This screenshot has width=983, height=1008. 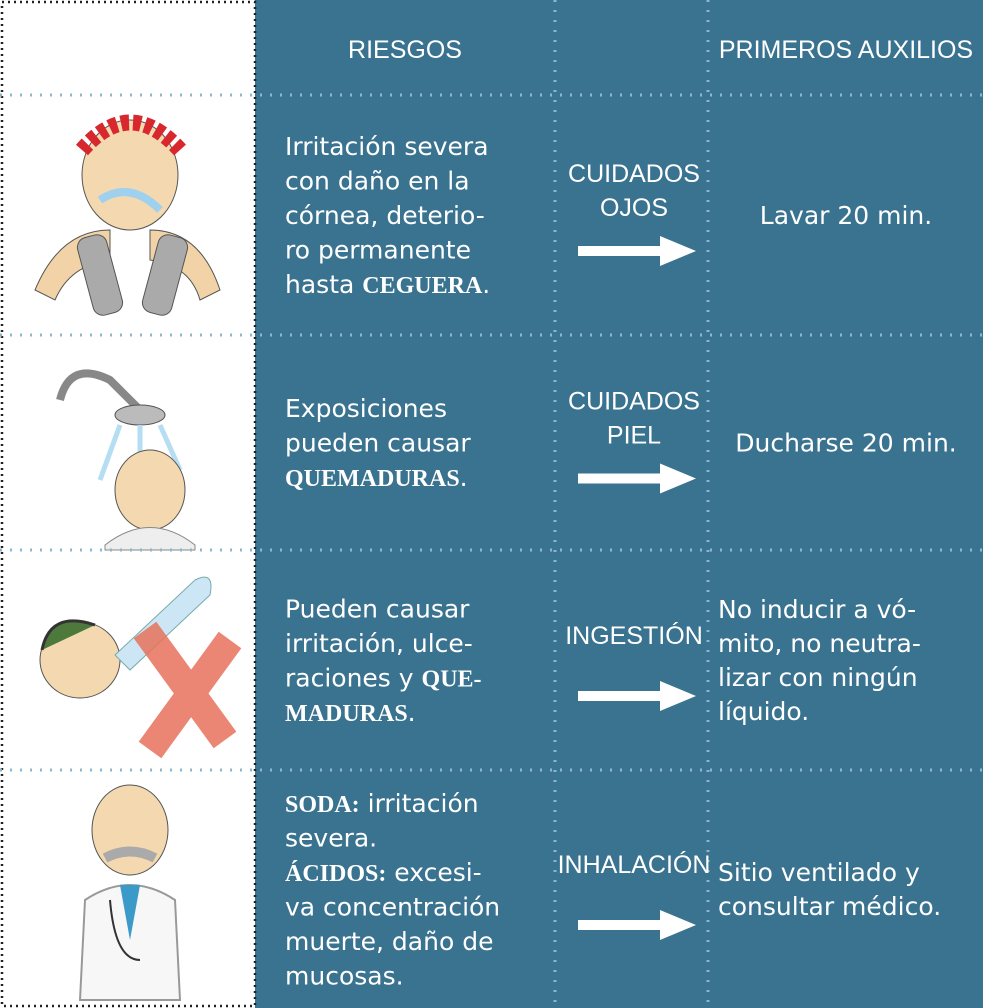 What do you see at coordinates (829, 906) in the screenshot?
I see `first-aid-text: consultar médico.` at bounding box center [829, 906].